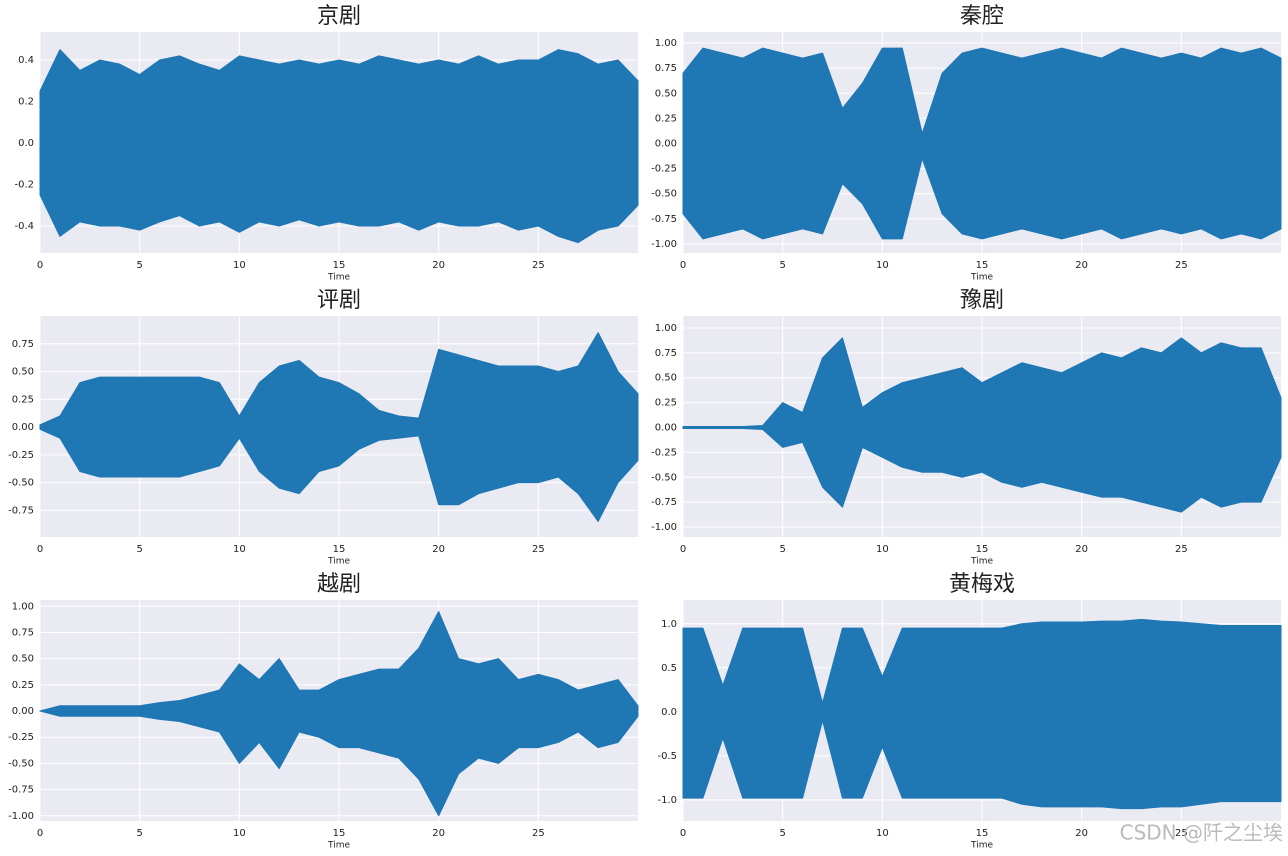  What do you see at coordinates (339, 300) in the screenshot?
I see `subplot-title: 评剧` at bounding box center [339, 300].